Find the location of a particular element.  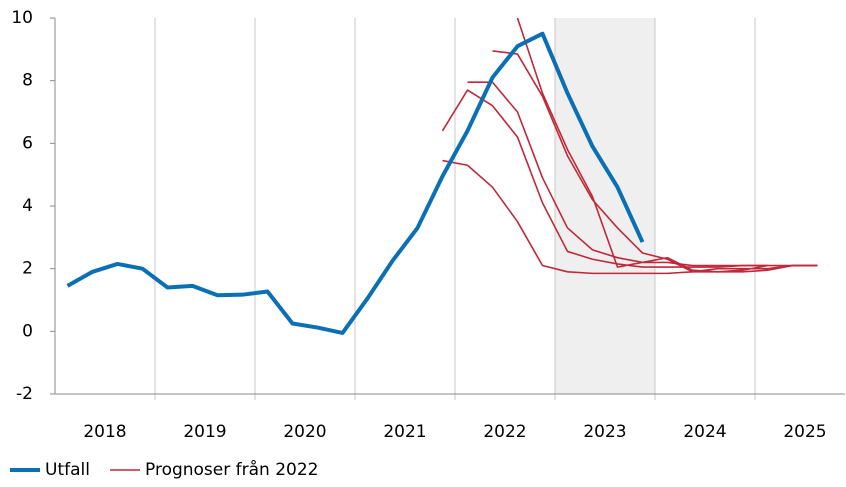

x-tick-label: 2022 is located at coordinates (504, 432).